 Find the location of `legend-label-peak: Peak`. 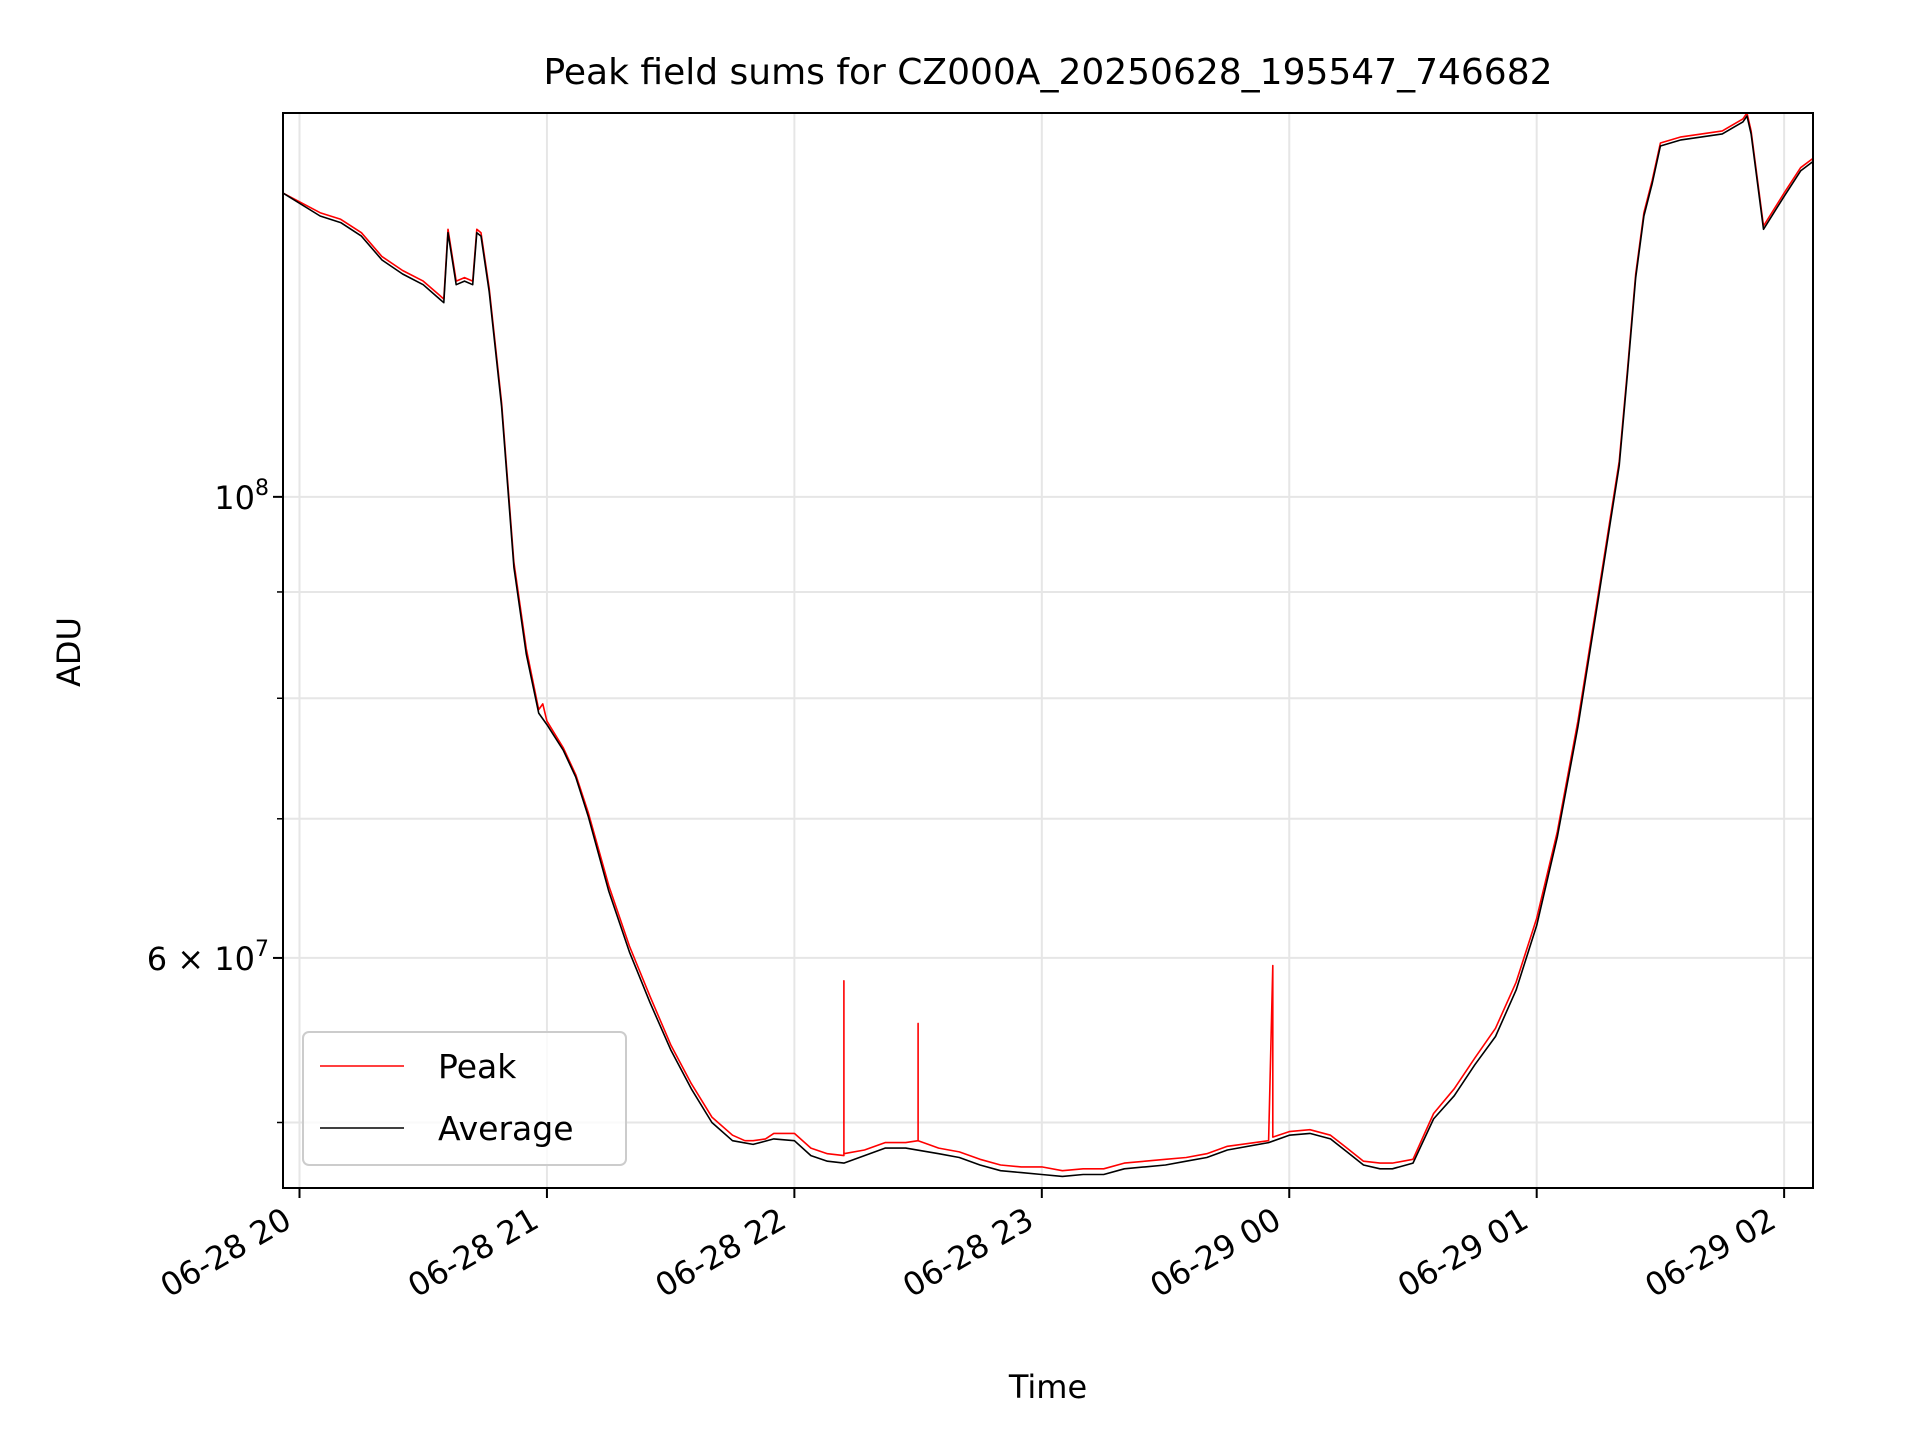

legend-label-peak: Peak is located at coordinates (477, 1066).